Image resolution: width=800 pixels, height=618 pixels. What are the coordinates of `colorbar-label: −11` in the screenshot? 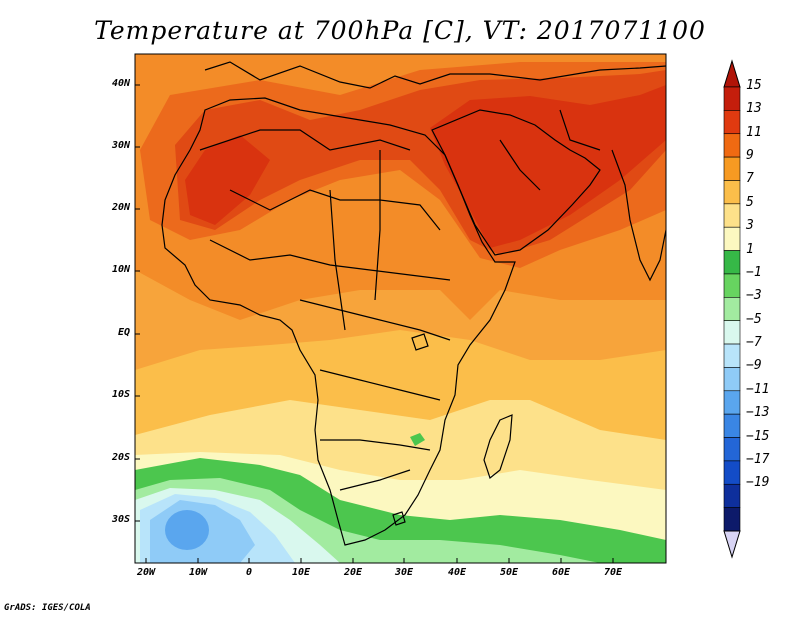 It's located at (758, 389).